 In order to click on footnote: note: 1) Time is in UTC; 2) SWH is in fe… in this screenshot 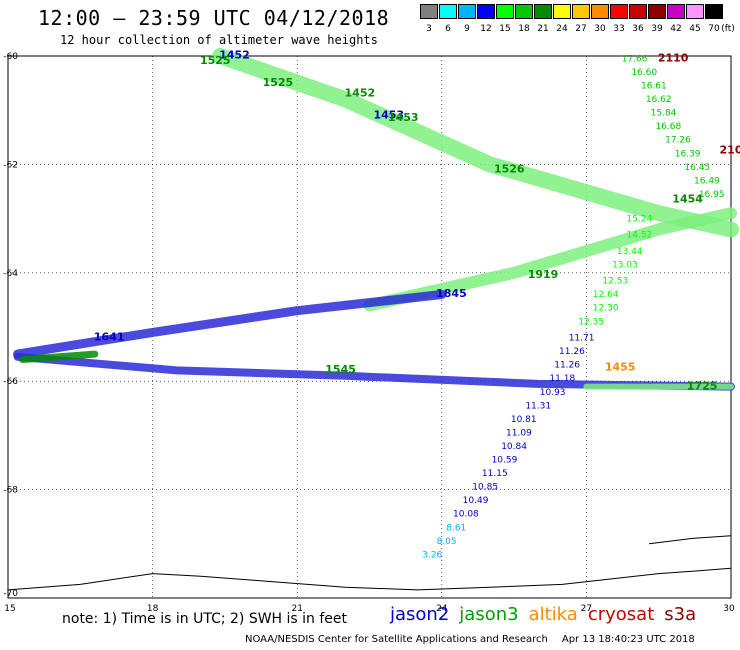, I will do `click(205, 619)`.